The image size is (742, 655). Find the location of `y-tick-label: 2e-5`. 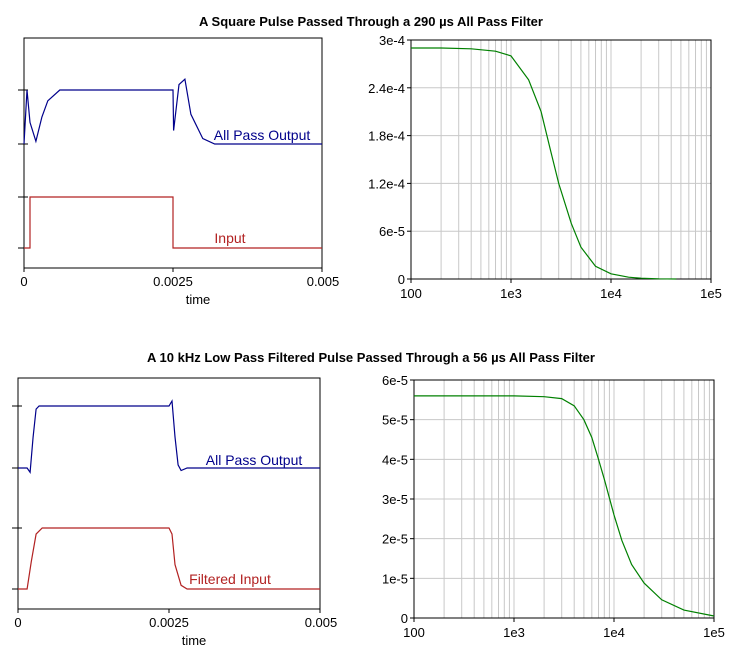

y-tick-label: 2e-5 is located at coordinates (395, 539).